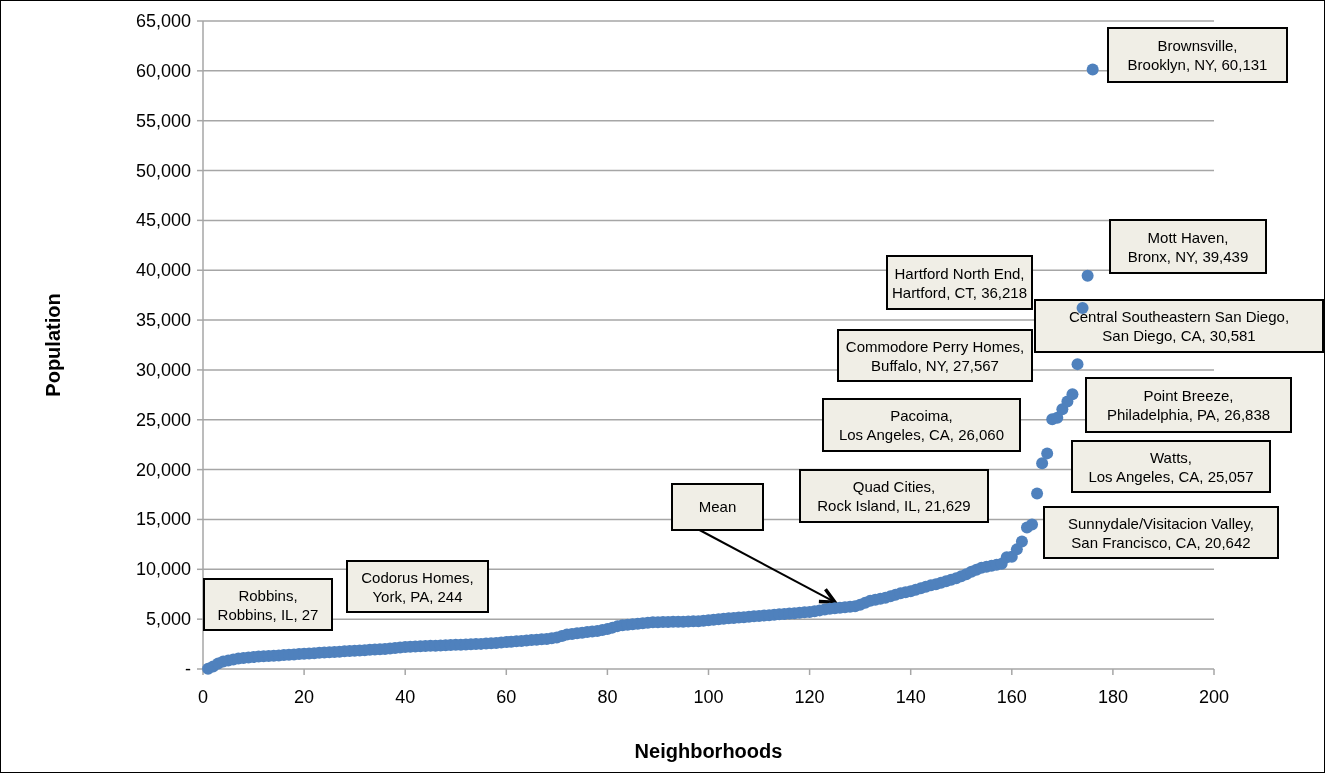 Image resolution: width=1325 pixels, height=773 pixels. What do you see at coordinates (1179, 326) in the screenshot?
I see `annotation: Central Southeastern San Diego, San Diego, CA, 30,581` at bounding box center [1179, 326].